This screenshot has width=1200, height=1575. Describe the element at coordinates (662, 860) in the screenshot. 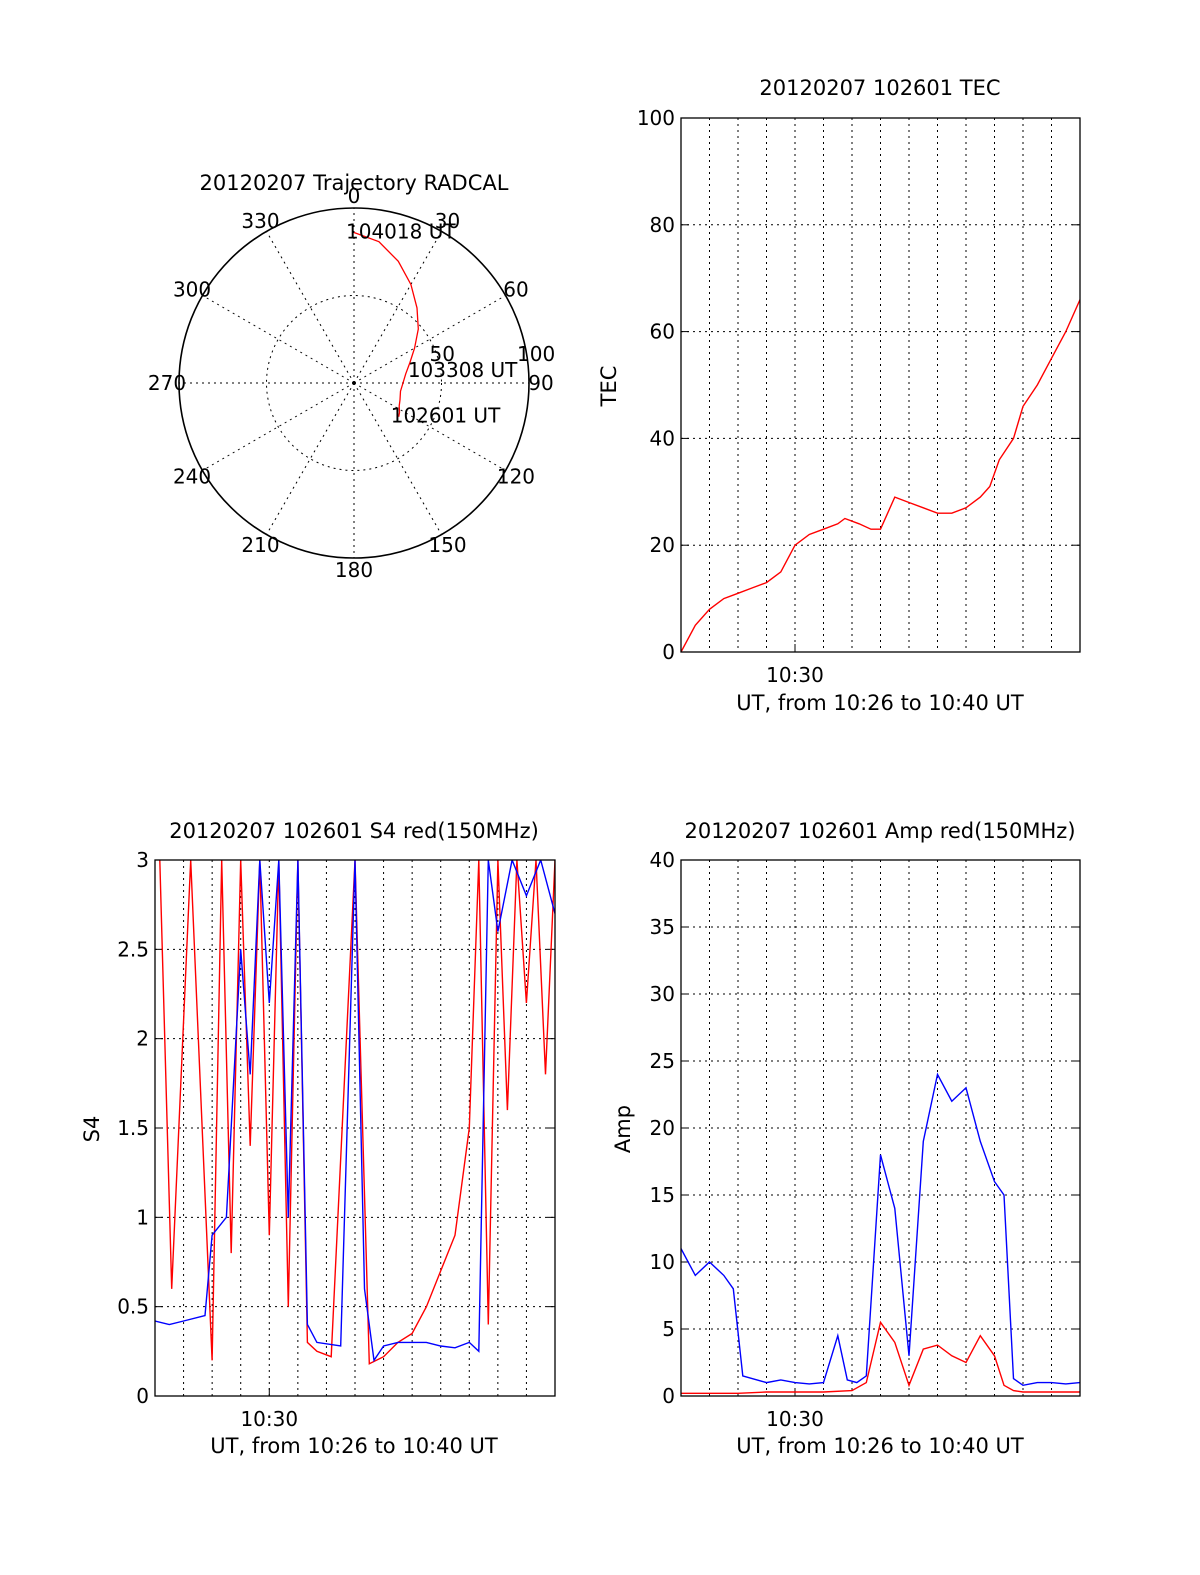

I see `amp-ytick-label: 40` at that location.